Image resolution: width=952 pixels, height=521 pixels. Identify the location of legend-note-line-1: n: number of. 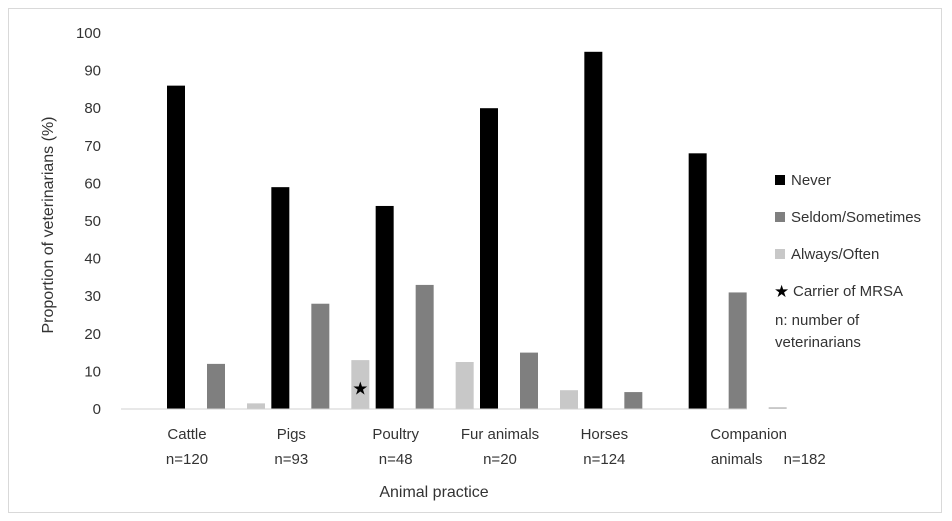
(817, 320).